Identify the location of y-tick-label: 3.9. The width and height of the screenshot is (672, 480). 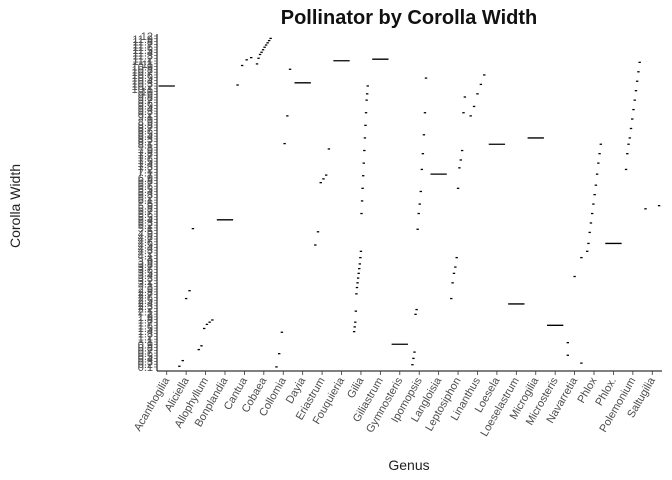
(145, 262).